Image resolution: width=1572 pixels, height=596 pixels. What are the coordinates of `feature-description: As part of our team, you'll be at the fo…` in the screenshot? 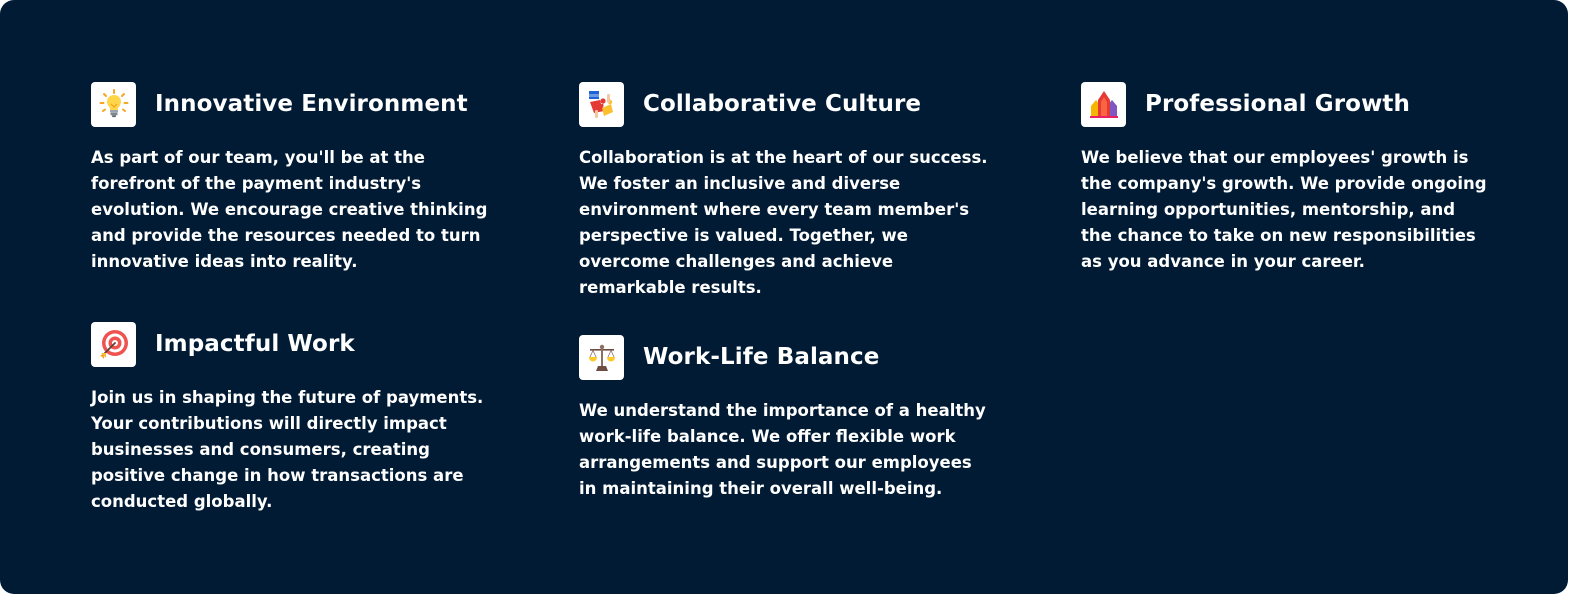 It's located at (289, 209).